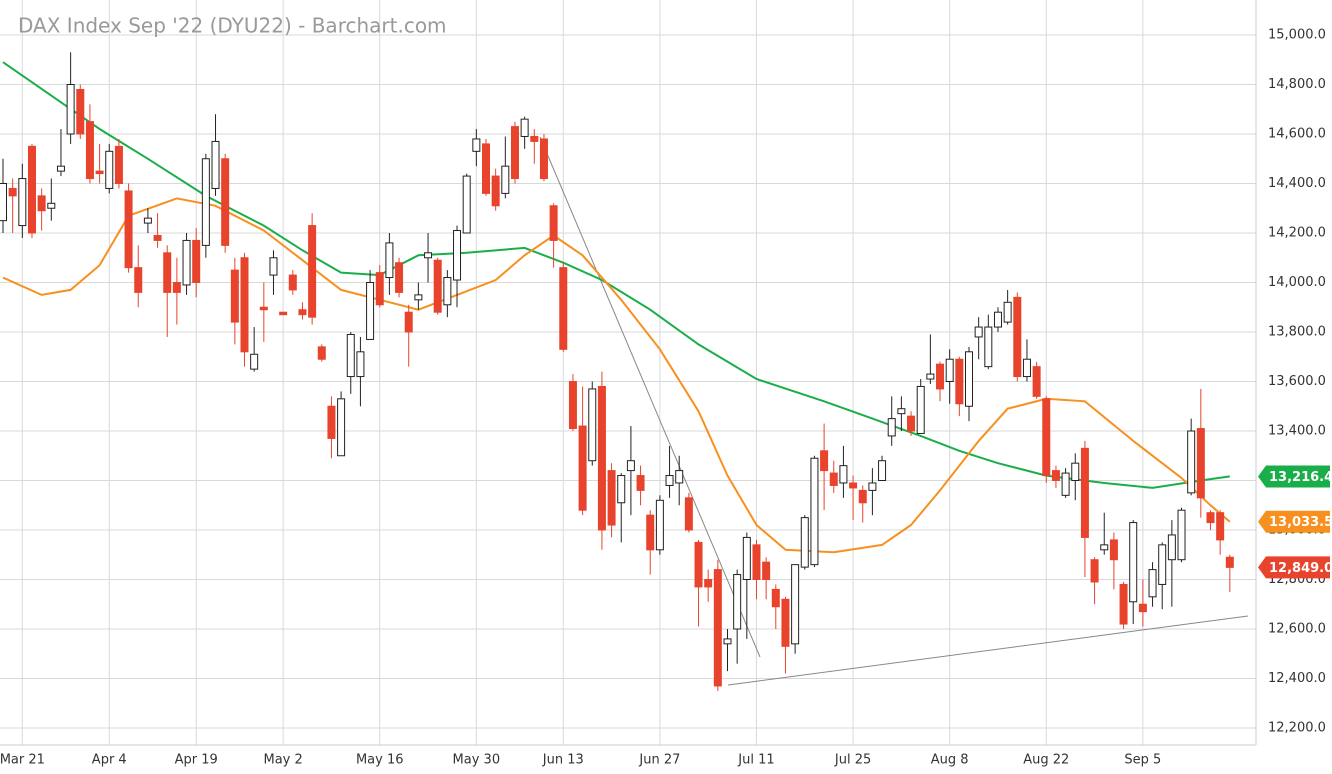 This screenshot has width=1332, height=774. I want to click on price-tag-label: 12,849.0, so click(1300, 568).